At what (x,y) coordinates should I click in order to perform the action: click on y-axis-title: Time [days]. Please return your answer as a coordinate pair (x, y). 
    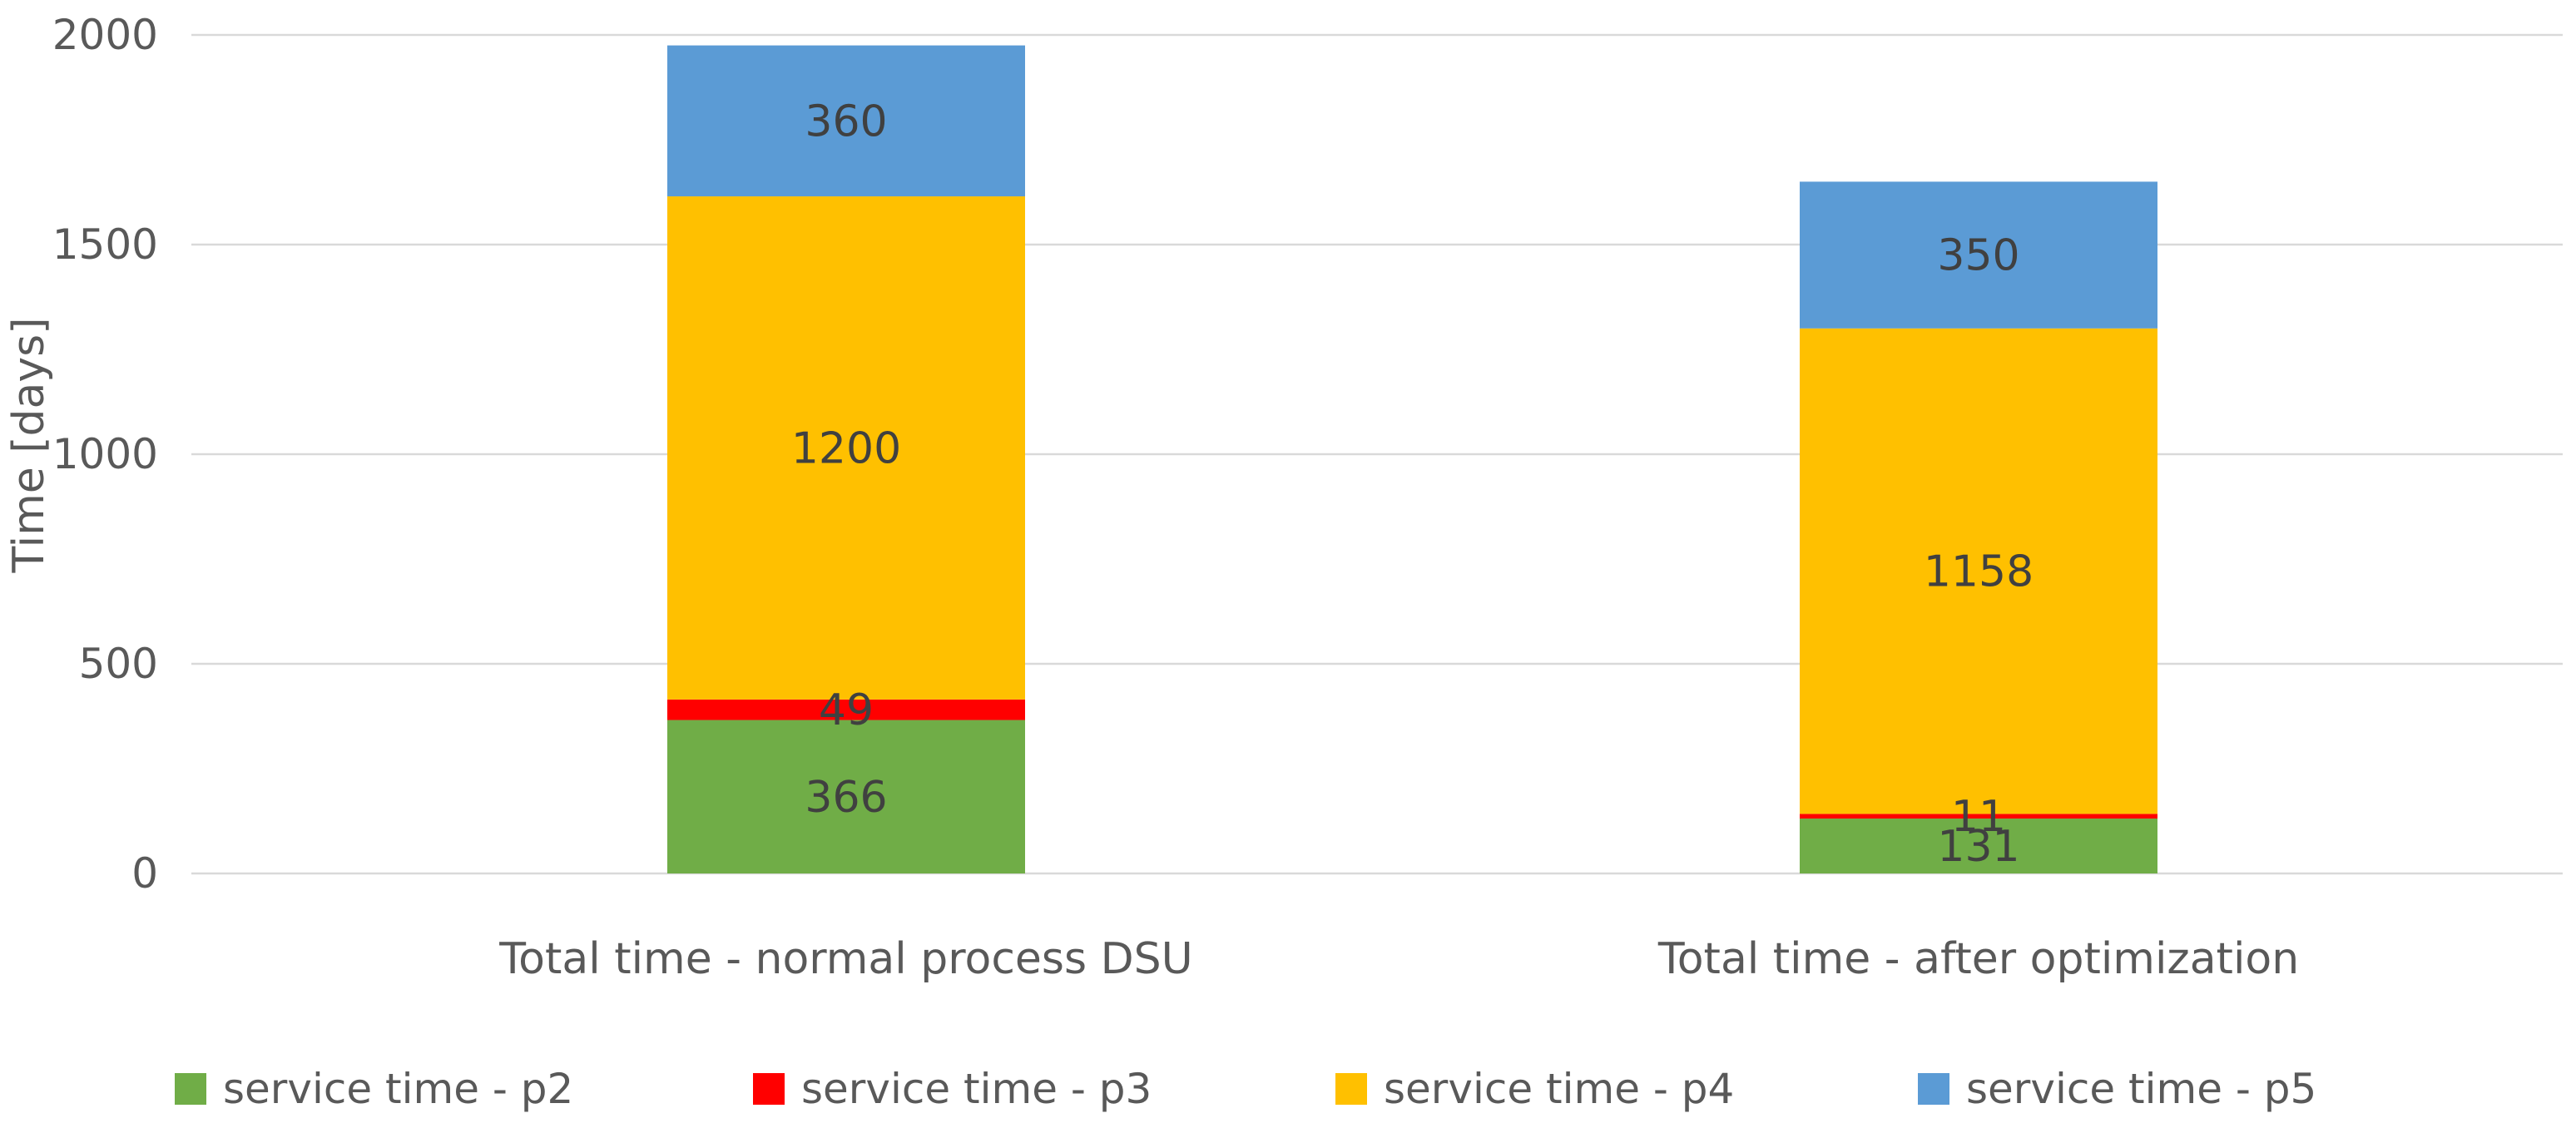
    Looking at the image, I should click on (29, 445).